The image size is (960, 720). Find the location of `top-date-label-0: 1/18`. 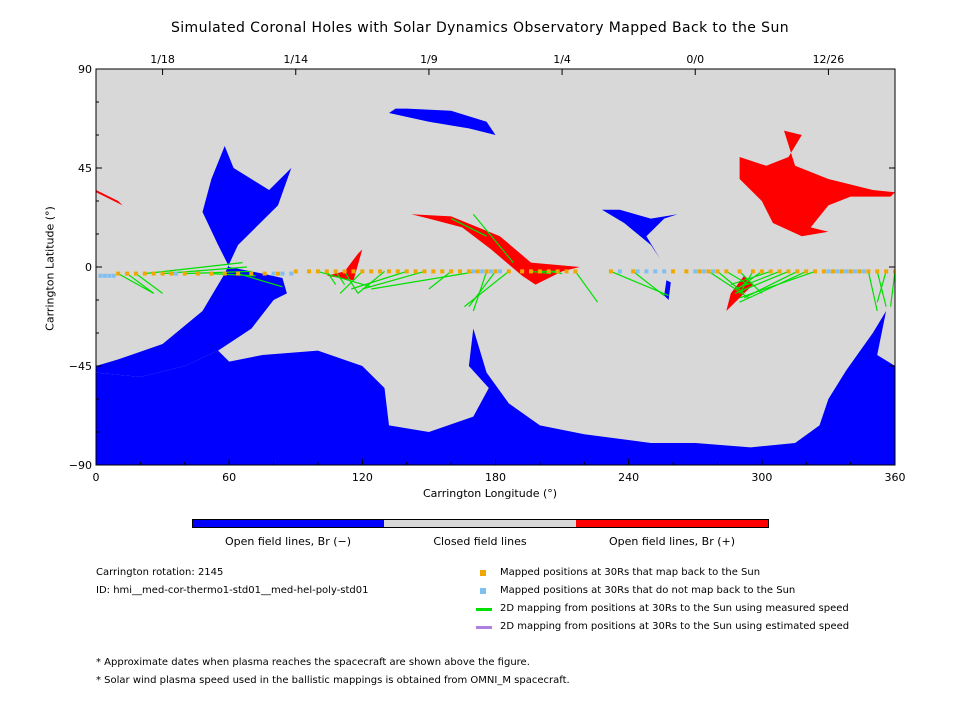

top-date-label-0: 1/18 is located at coordinates (162, 59).